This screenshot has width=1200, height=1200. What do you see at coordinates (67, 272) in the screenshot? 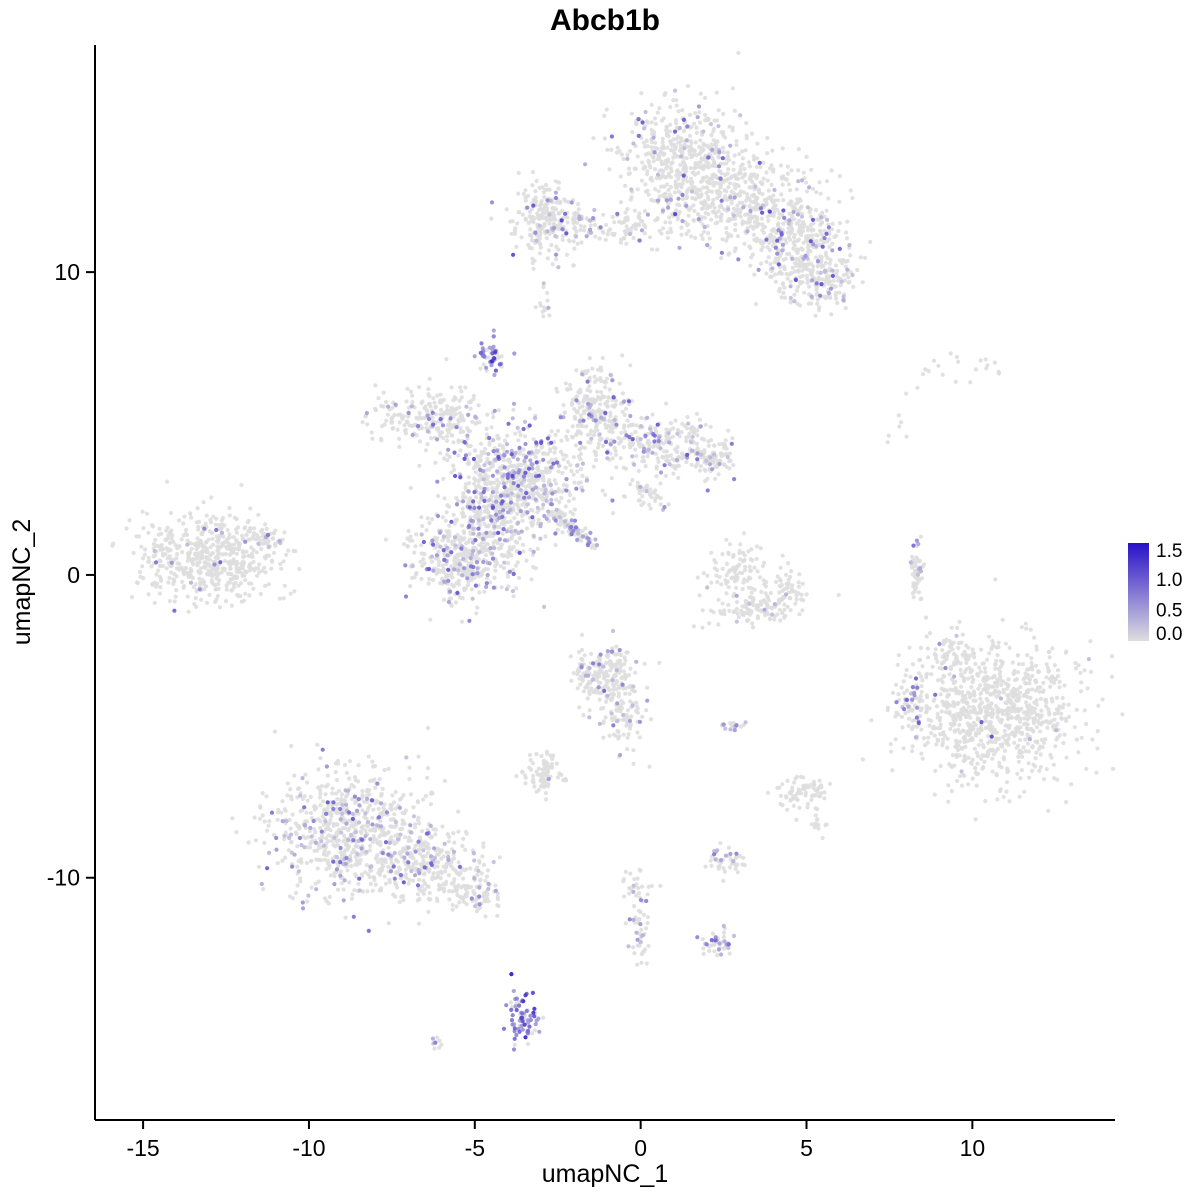
I see `y-tick-label: 10` at bounding box center [67, 272].